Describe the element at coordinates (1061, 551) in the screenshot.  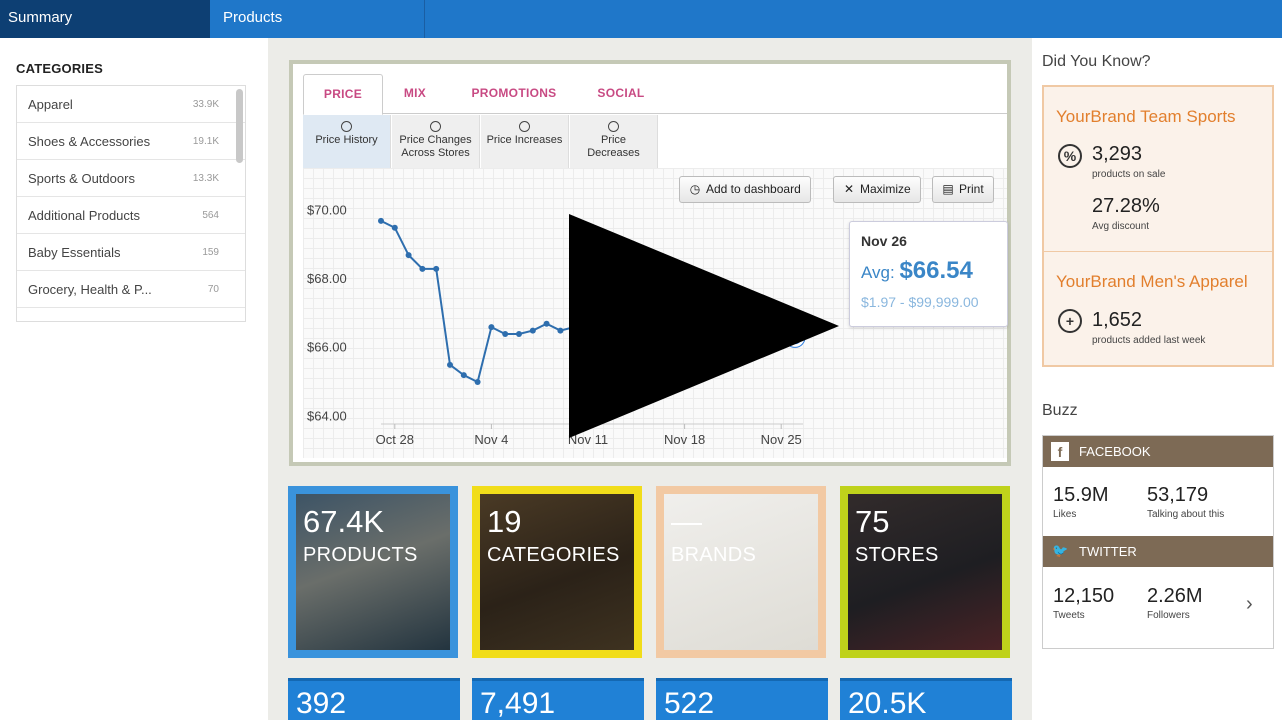
I see `twitter-icon: 🐦` at that location.